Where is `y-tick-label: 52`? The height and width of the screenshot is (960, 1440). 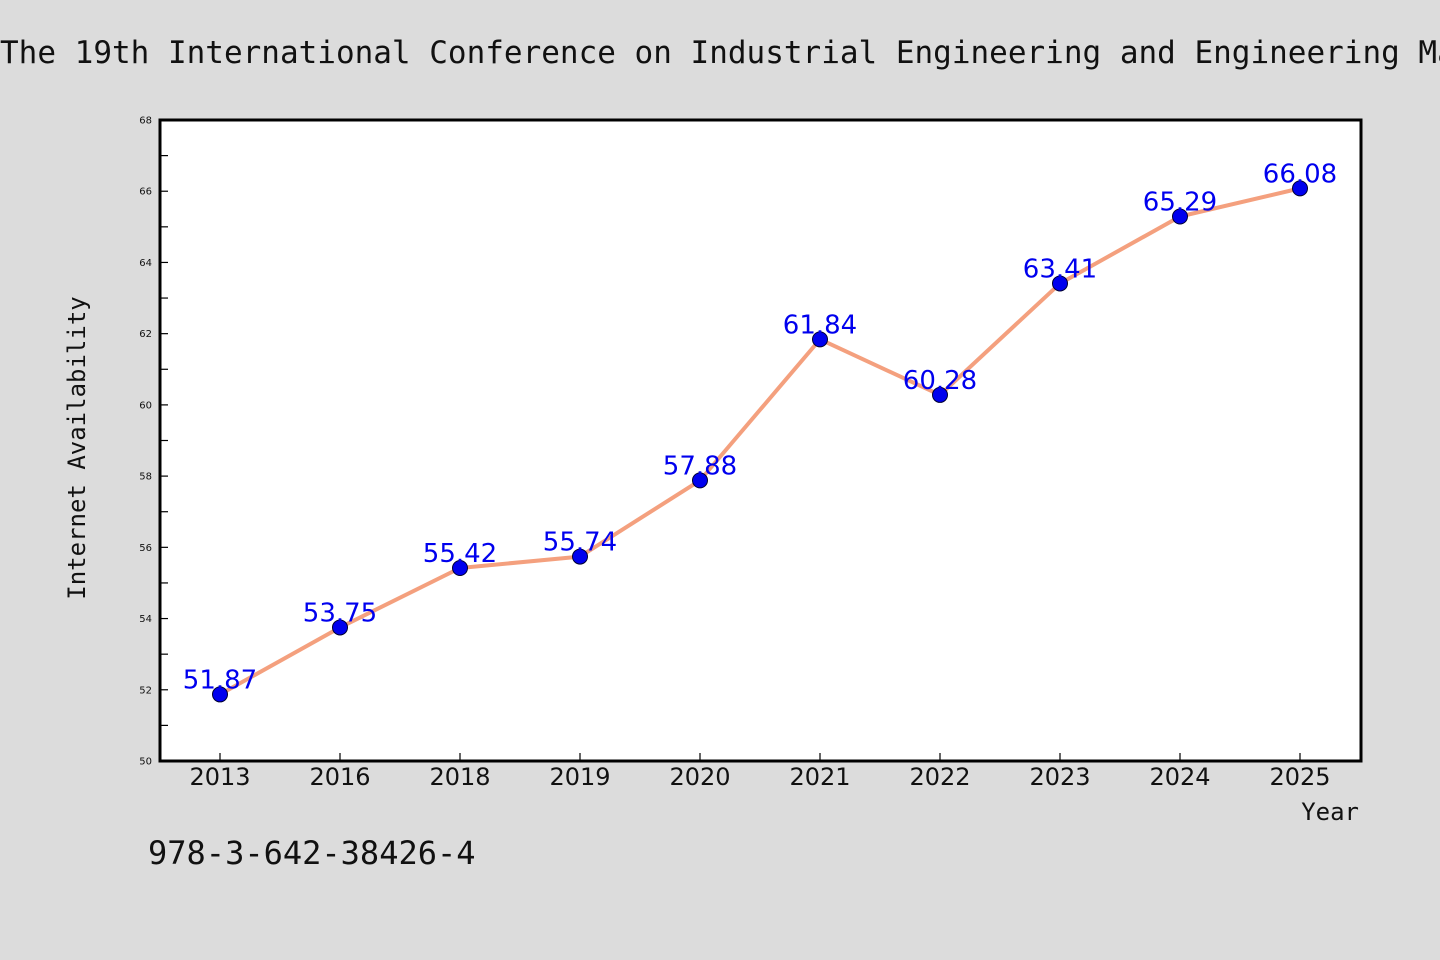 y-tick-label: 52 is located at coordinates (145, 690).